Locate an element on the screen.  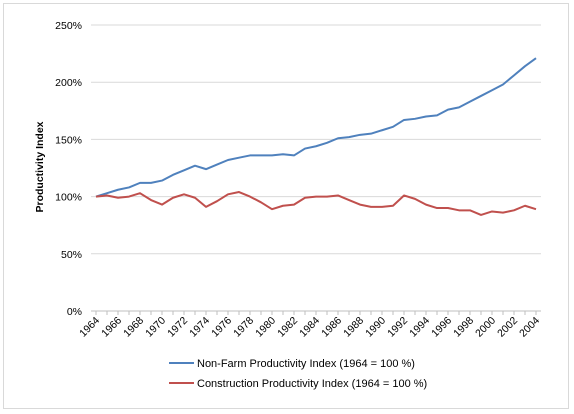
x-tick-label: 2000 is located at coordinates (485, 327).